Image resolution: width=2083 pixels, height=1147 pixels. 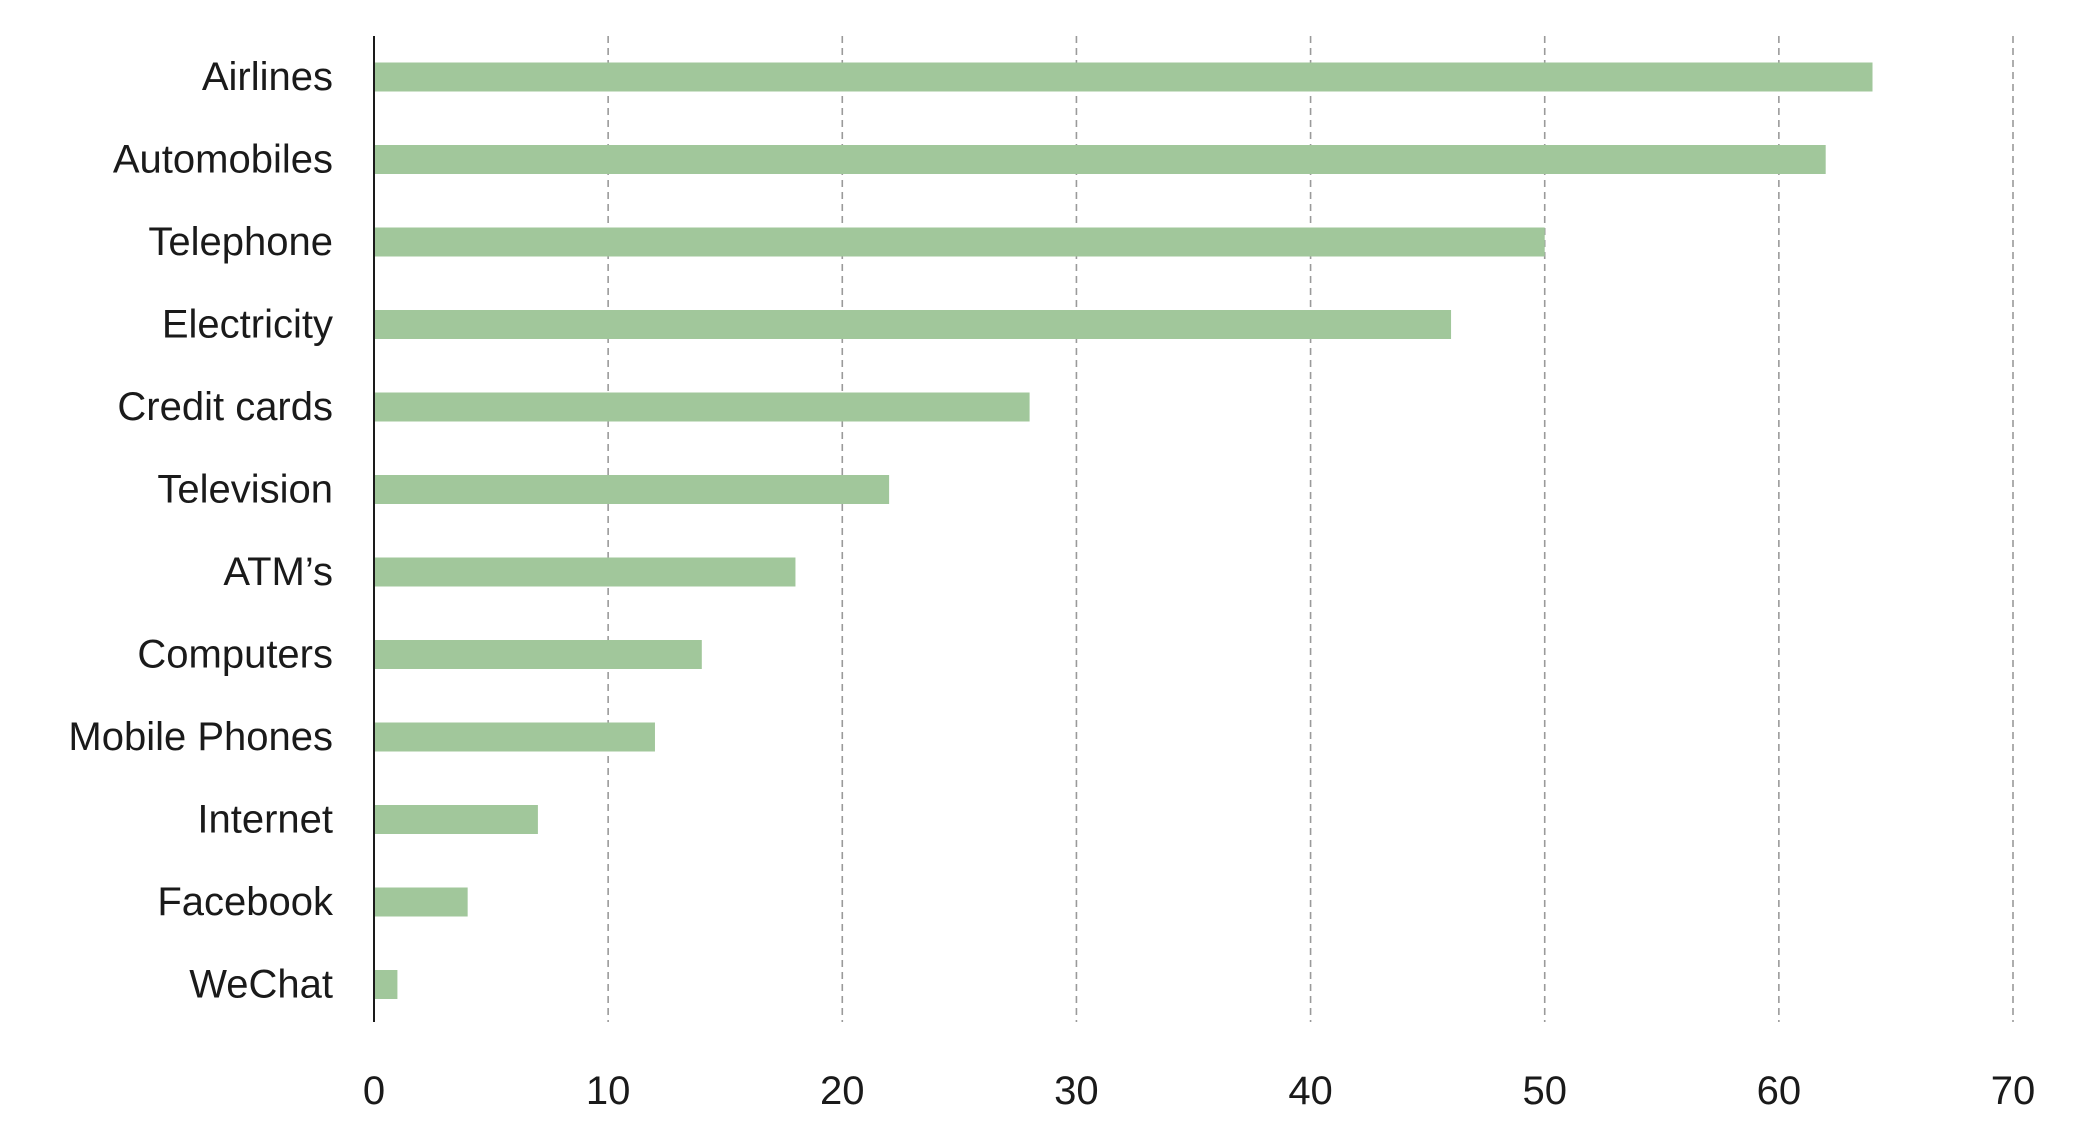 What do you see at coordinates (235, 655) in the screenshot?
I see `category-label-computers: Computers` at bounding box center [235, 655].